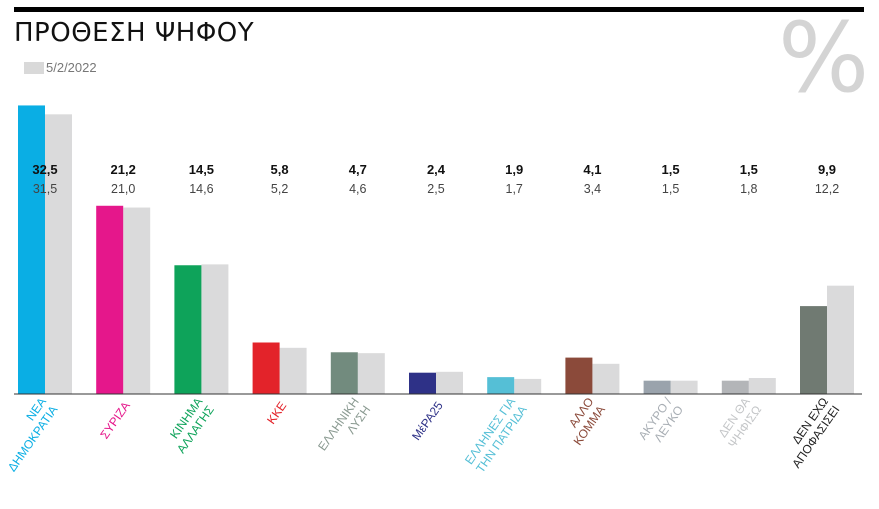  I want to click on data-label-current: 14,5, so click(201, 169).